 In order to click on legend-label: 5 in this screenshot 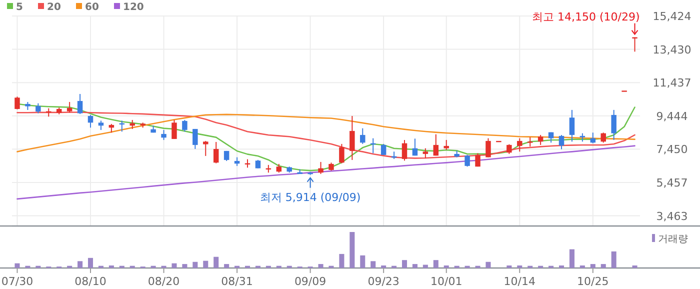, I will do `click(19, 7)`.